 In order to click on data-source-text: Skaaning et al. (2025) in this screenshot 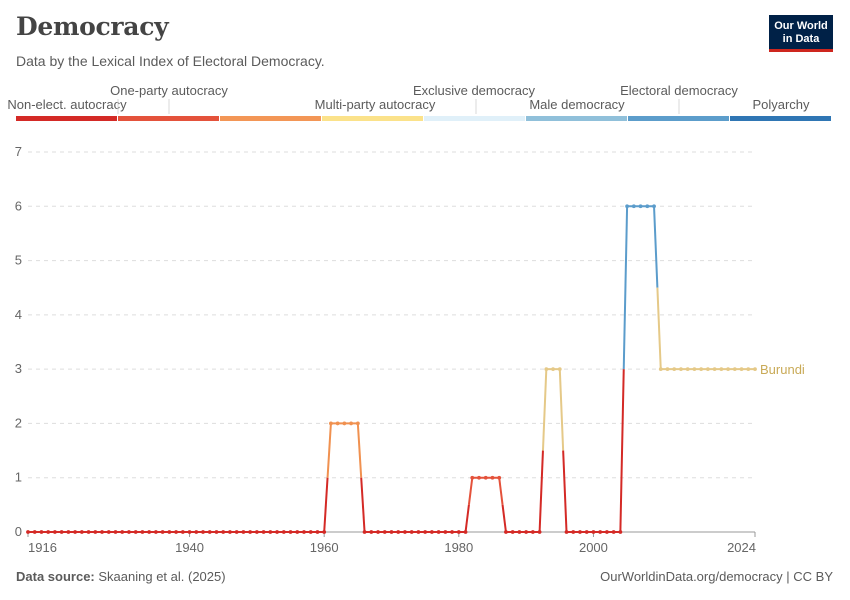, I will do `click(162, 576)`.